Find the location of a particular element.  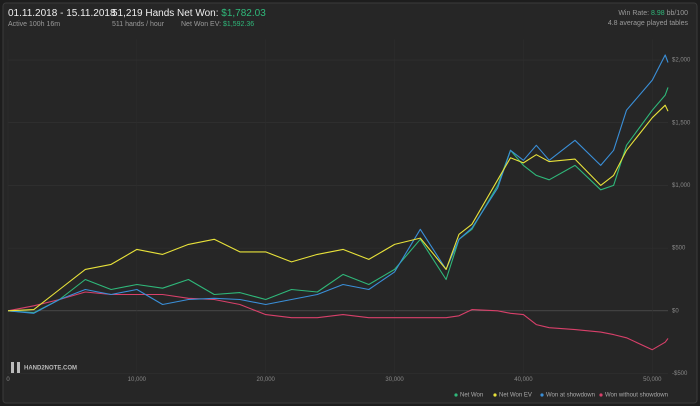

net-won: Net Won: $1,782.03 is located at coordinates (221, 13).